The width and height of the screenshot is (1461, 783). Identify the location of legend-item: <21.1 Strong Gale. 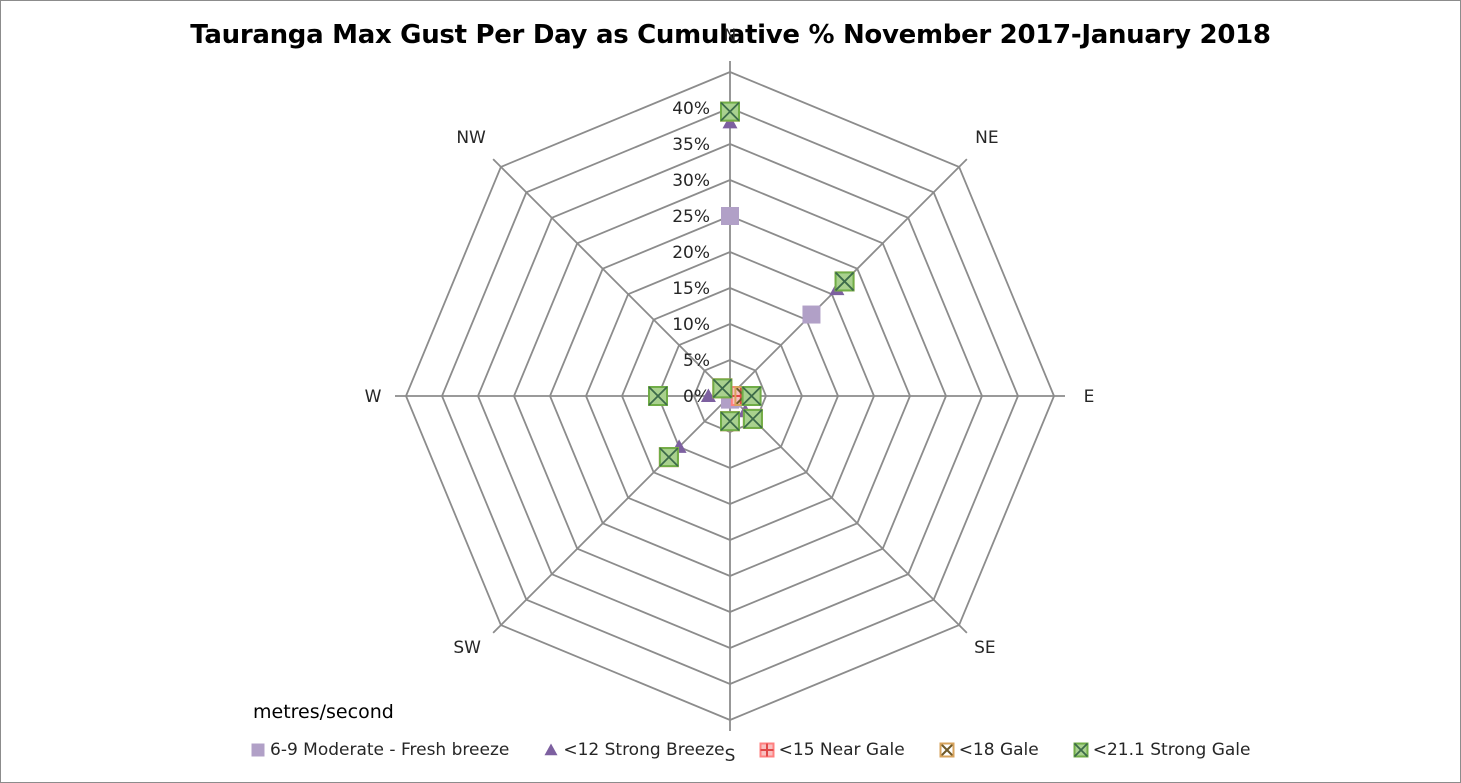
(1162, 750).